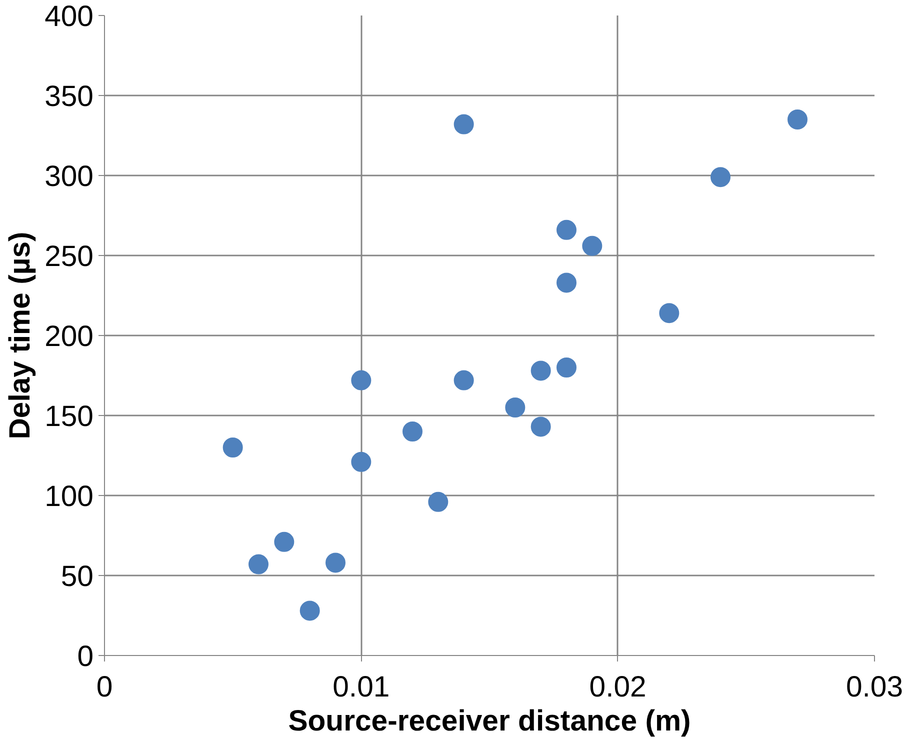  I want to click on y-tick-label: 400, so click(69, 16).